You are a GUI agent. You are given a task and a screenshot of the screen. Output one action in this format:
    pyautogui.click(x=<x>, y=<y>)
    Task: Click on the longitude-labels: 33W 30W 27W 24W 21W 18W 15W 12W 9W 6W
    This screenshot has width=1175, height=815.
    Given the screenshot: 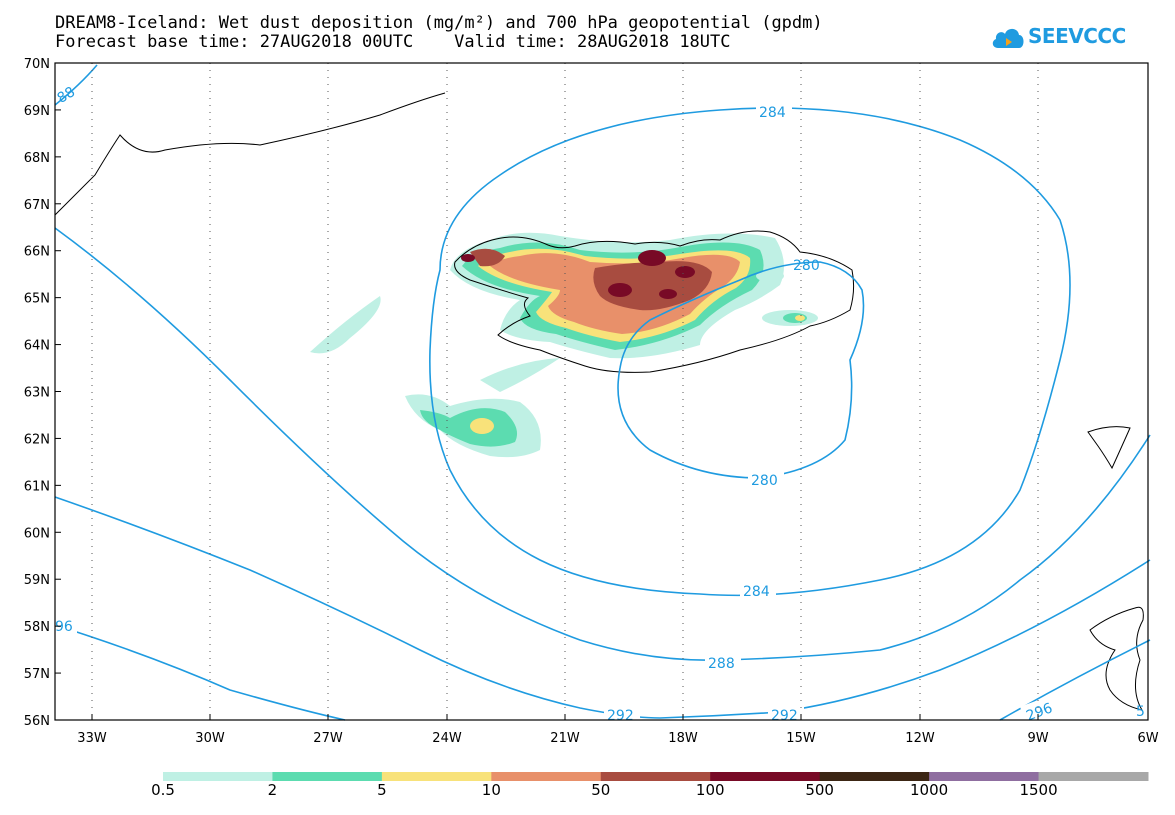 What is the action you would take?
    pyautogui.click(x=617, y=738)
    